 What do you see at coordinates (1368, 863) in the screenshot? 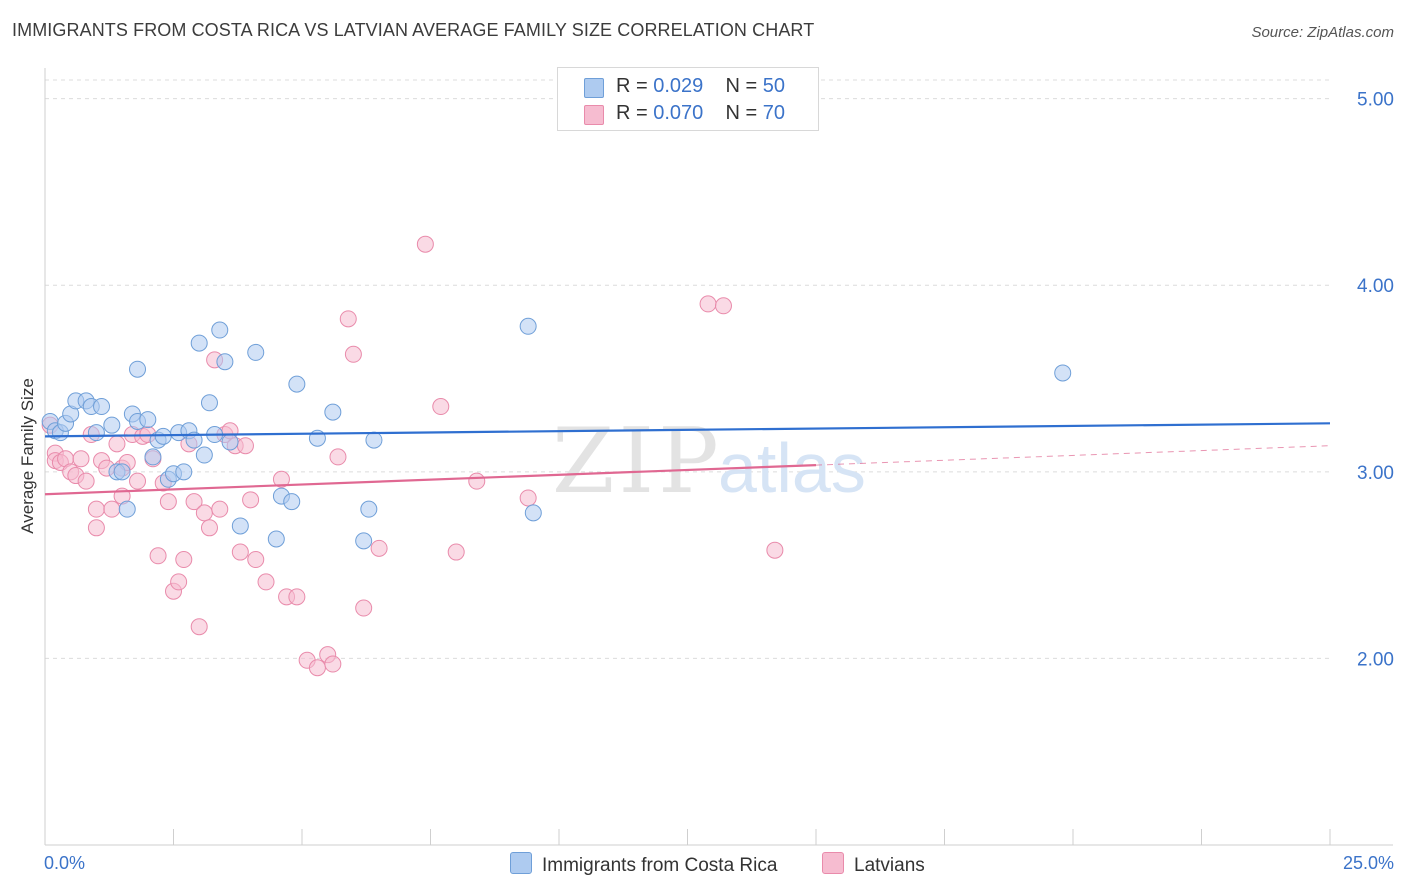
I see `x-tick-max: 25.0%` at bounding box center [1368, 863].